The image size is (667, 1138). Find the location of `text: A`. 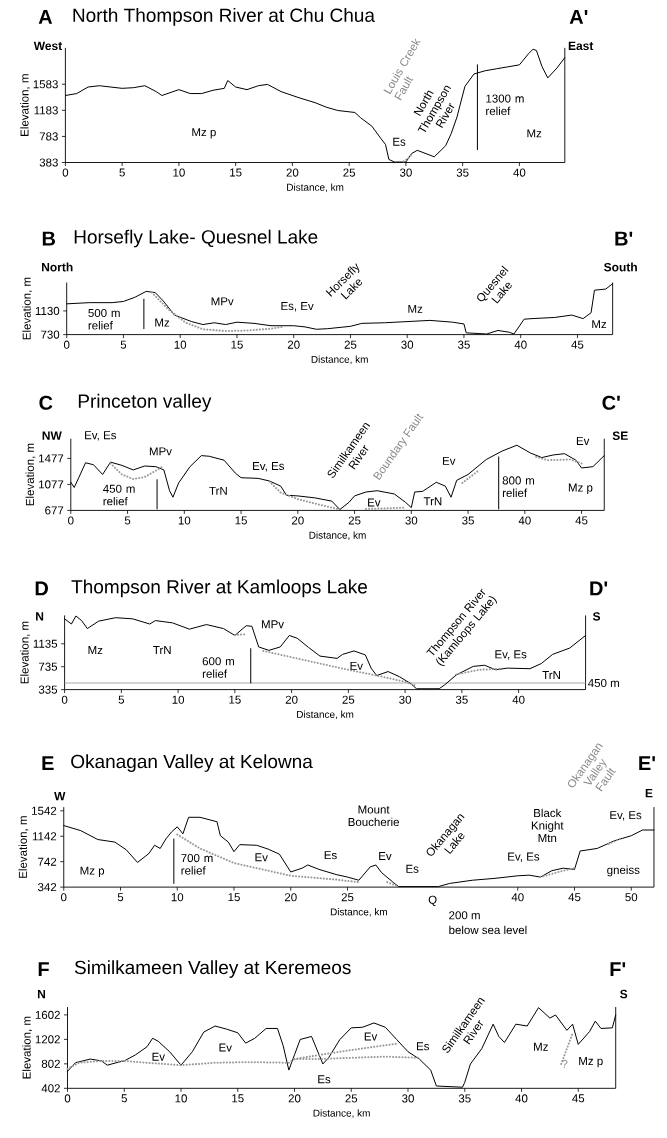

text: A is located at coordinates (45, 17).